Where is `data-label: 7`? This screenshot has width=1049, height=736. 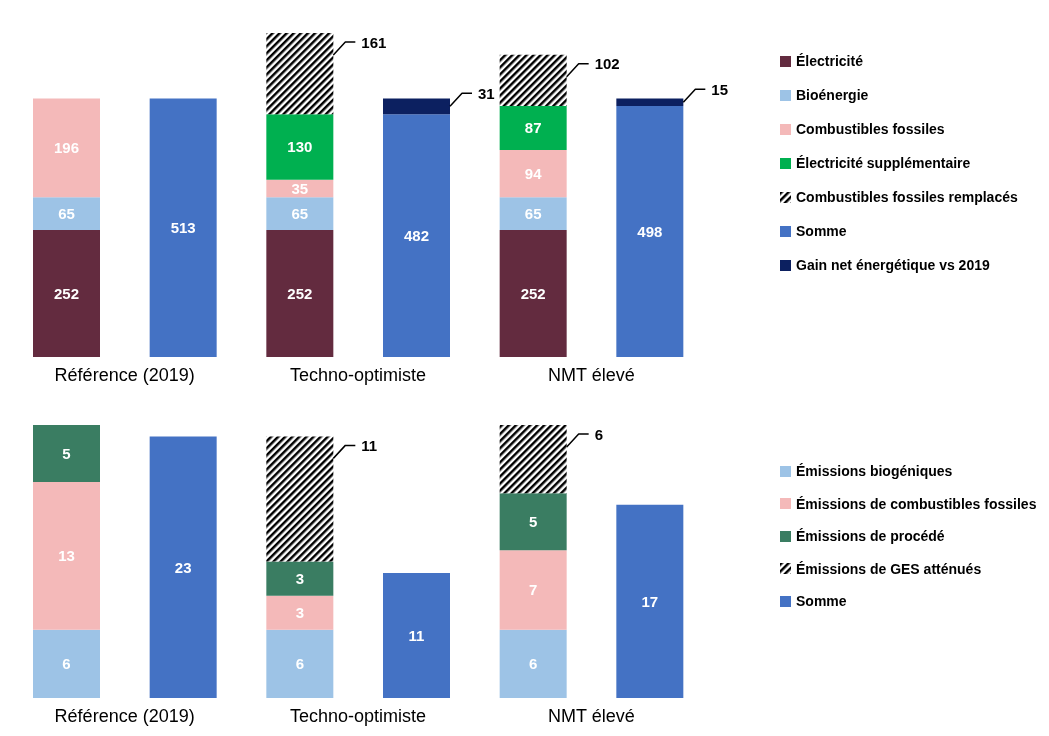 data-label: 7 is located at coordinates (533, 590).